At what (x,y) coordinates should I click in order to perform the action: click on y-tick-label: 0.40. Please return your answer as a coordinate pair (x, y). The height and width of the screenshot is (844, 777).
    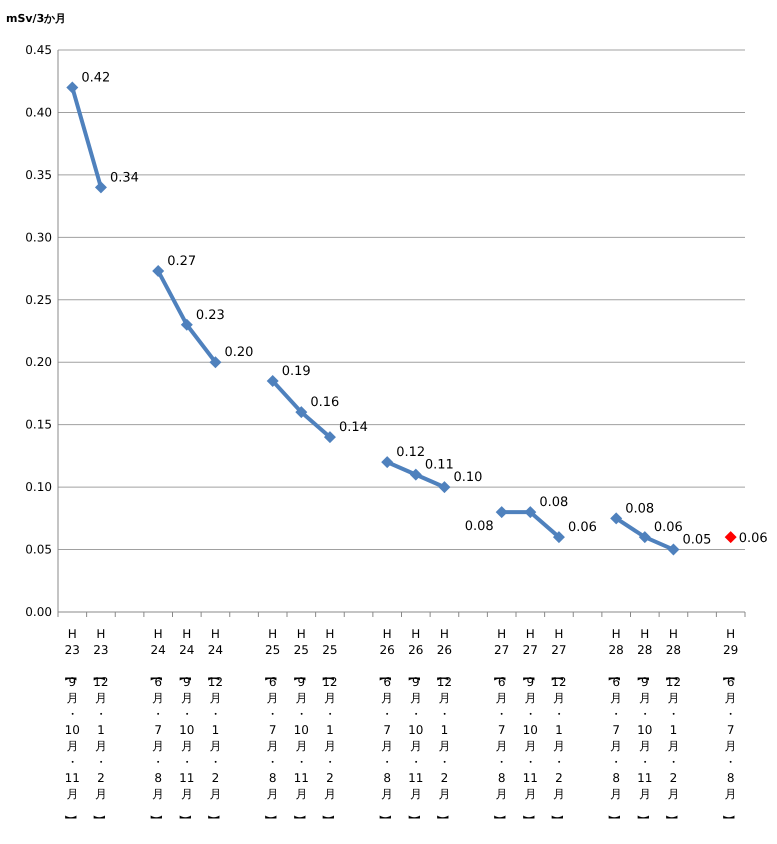
    Looking at the image, I should click on (38, 112).